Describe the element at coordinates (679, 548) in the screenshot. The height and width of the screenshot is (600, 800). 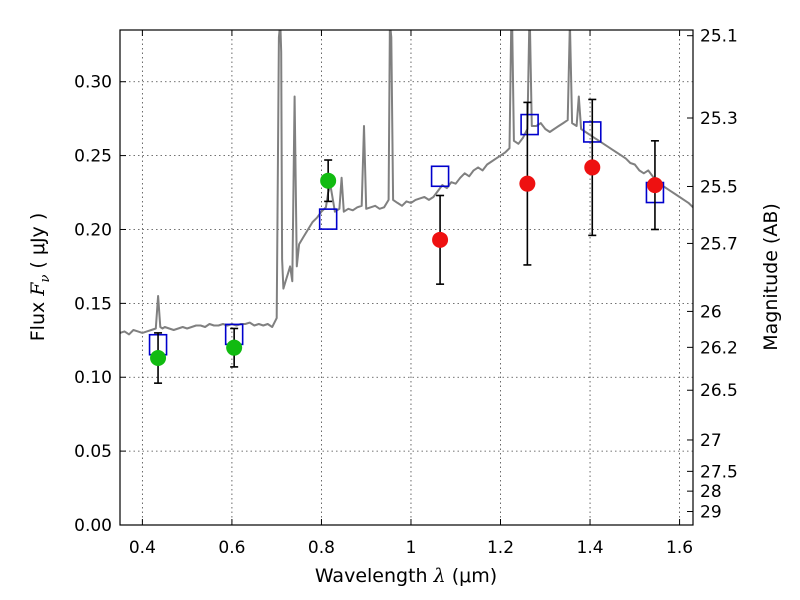
I see `x-tick-label: 1.6` at that location.